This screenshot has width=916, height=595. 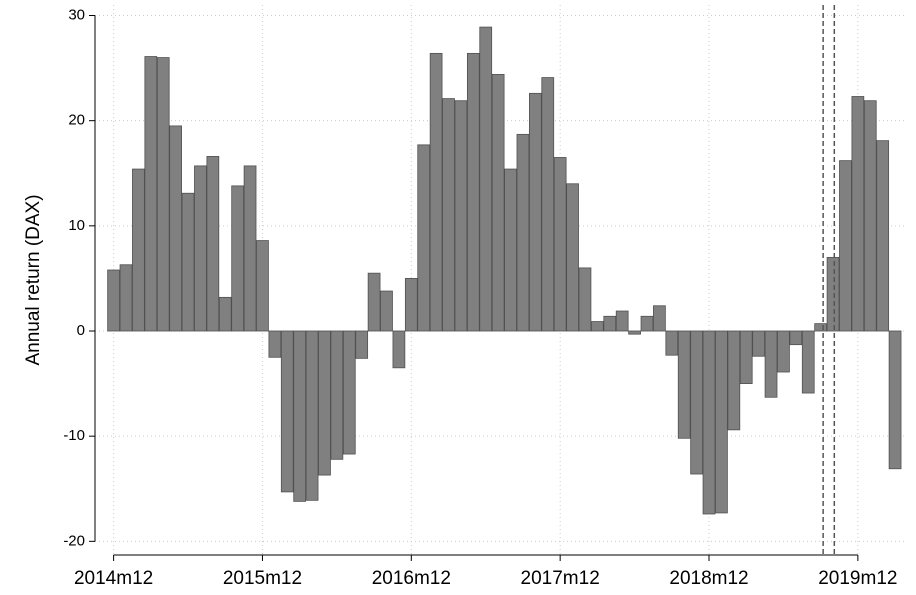 What do you see at coordinates (708, 578) in the screenshot?
I see `x-tick-label: 2018m12` at bounding box center [708, 578].